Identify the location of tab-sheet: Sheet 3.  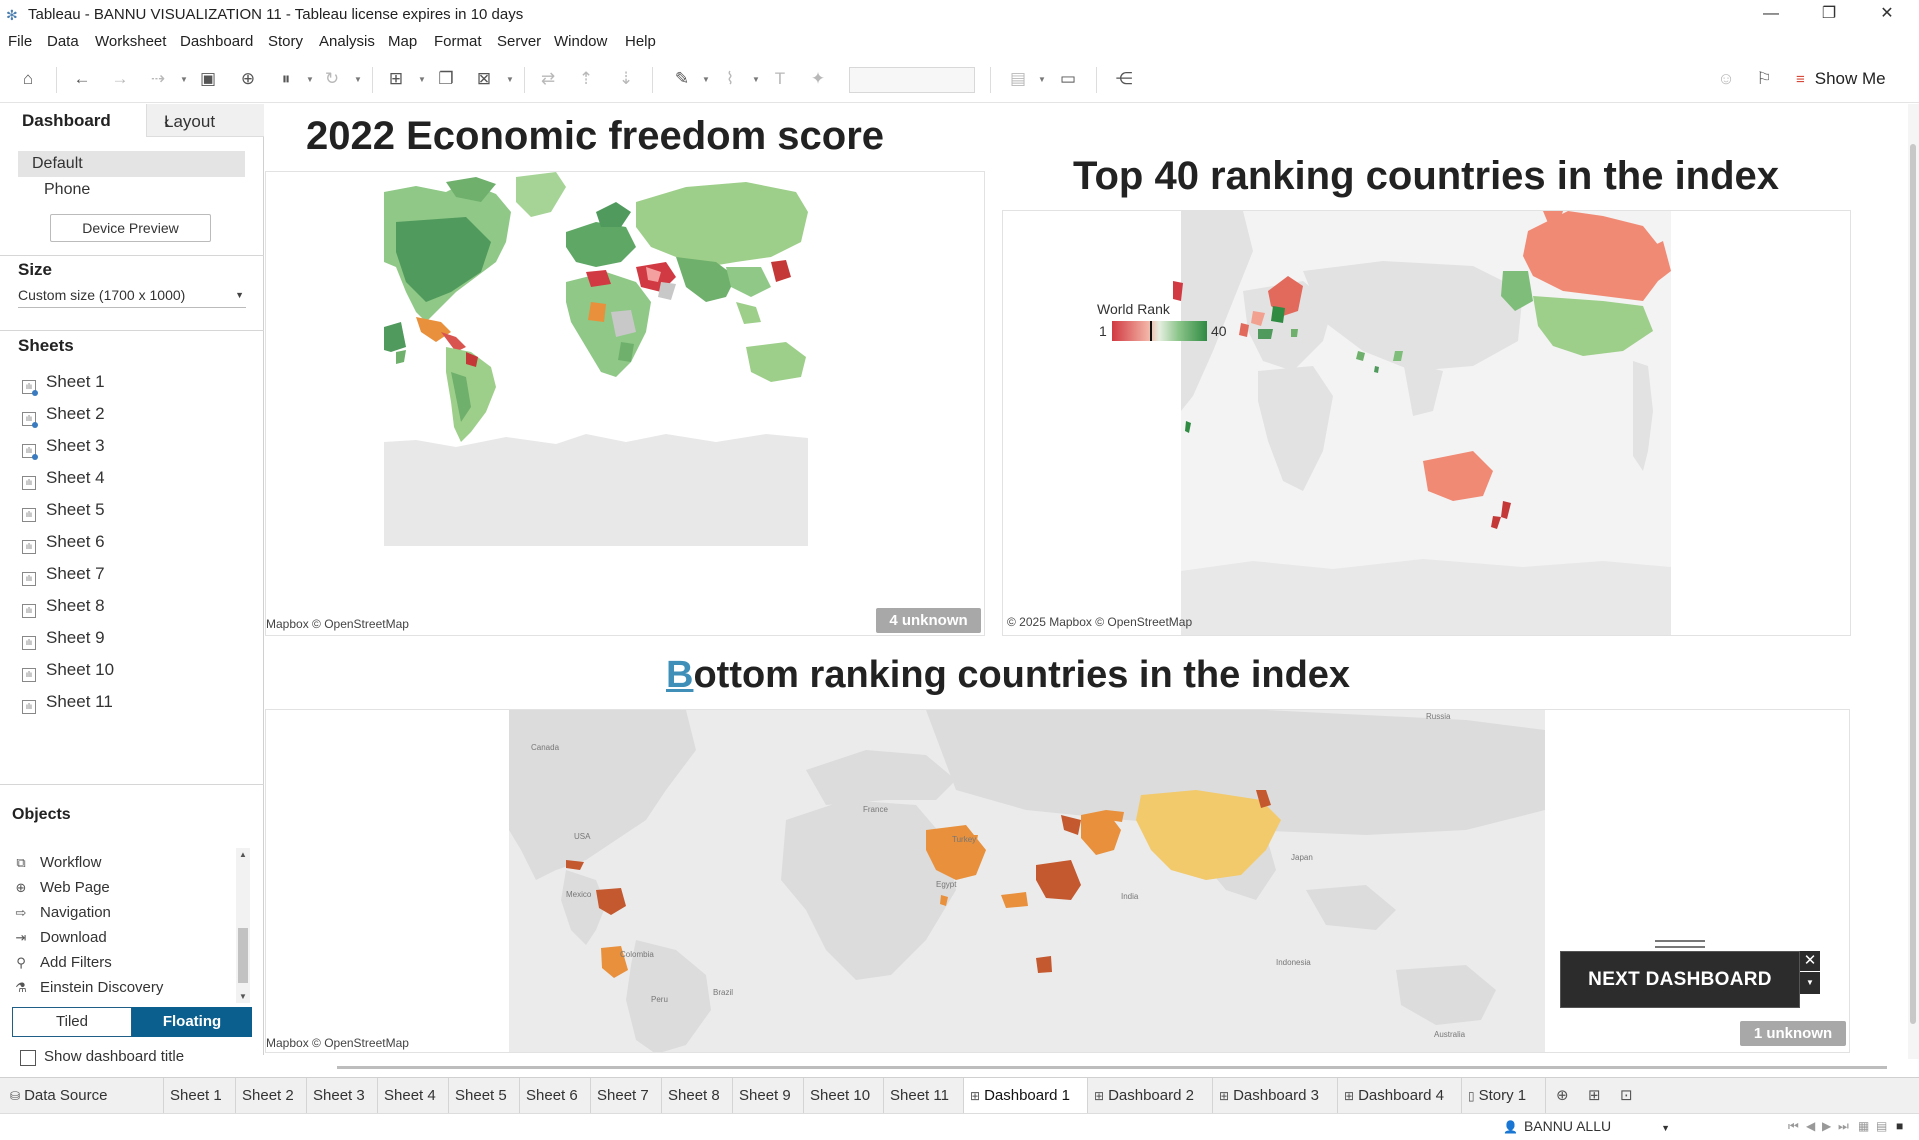
(342, 1096).